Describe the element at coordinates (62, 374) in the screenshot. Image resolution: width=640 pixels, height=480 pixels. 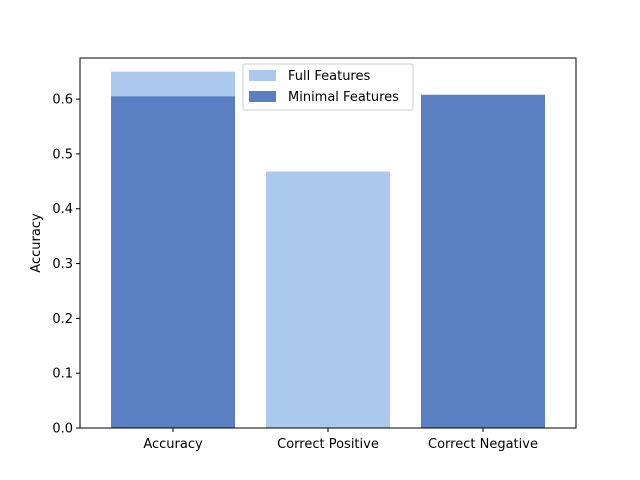
I see `y-tick-label: 0.1` at that location.